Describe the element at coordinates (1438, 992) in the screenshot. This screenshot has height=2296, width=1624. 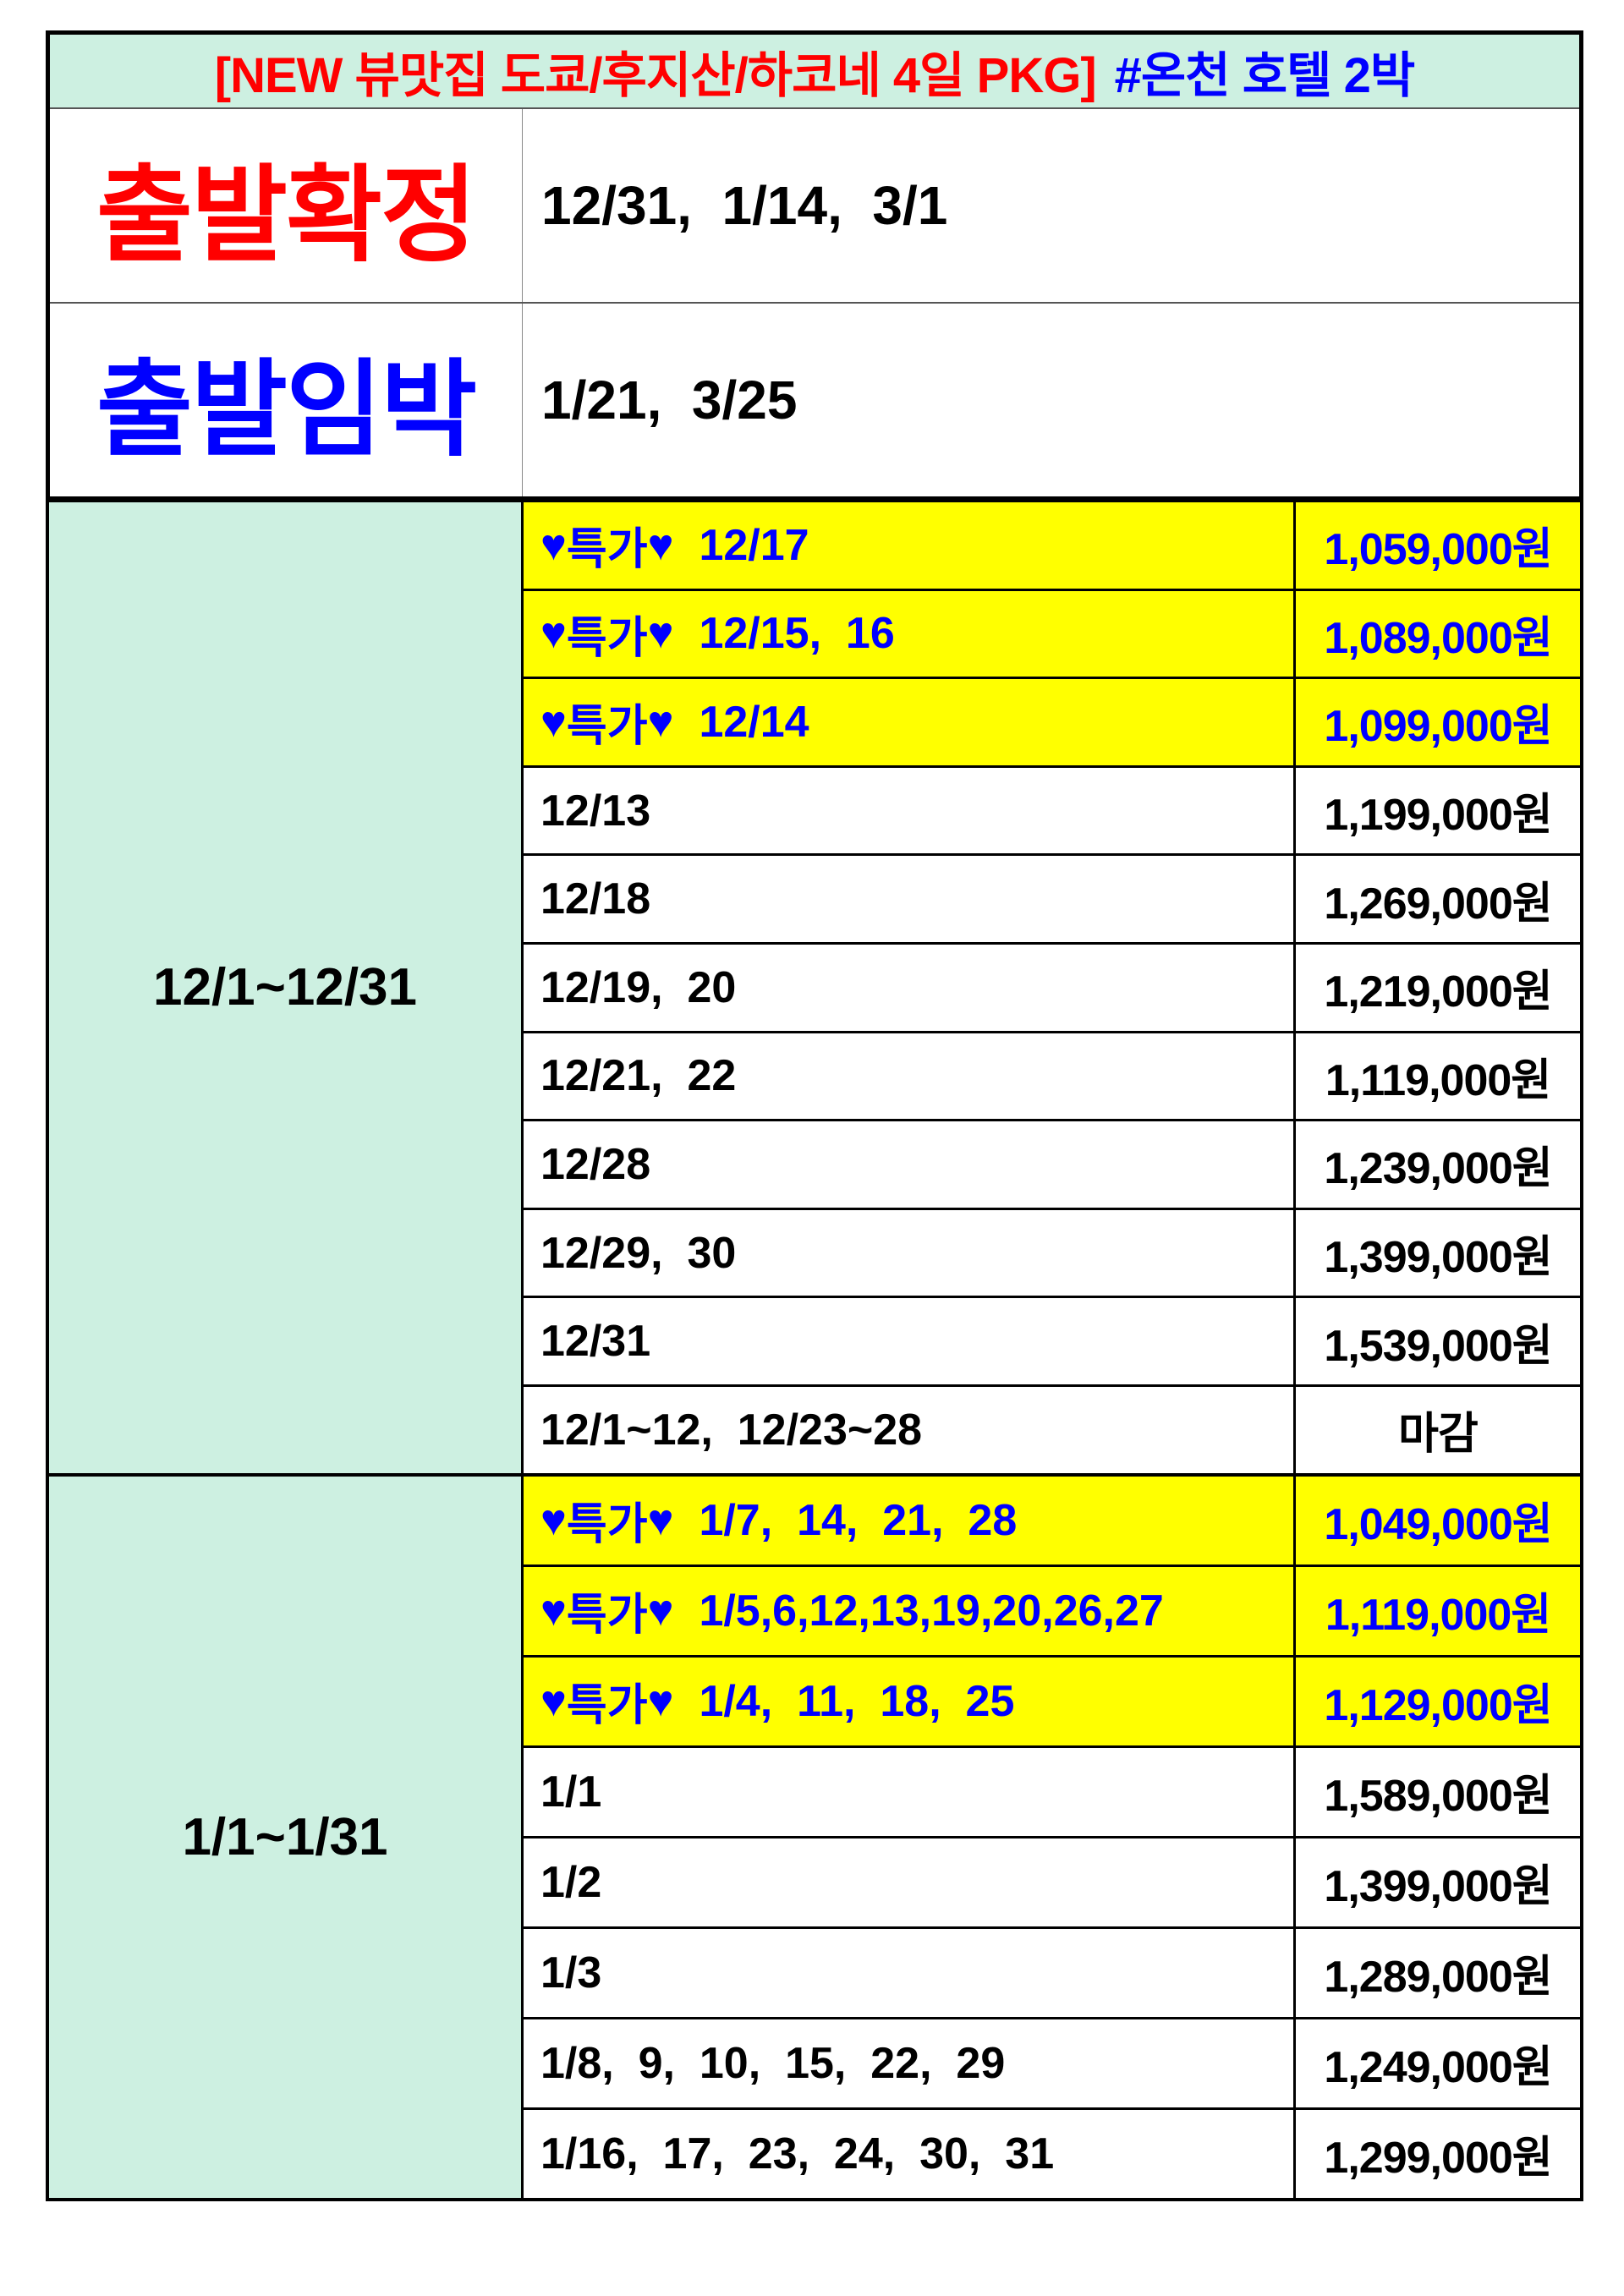
I see `price-cell: 1,219,000원` at that location.